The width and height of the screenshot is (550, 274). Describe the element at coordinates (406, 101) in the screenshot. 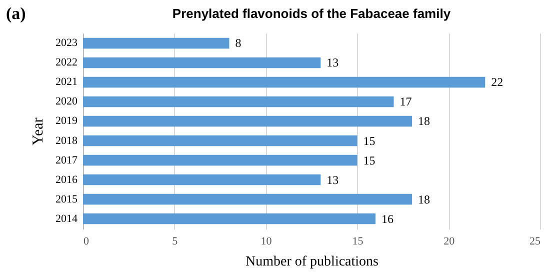

I see `data-label: 17` at that location.